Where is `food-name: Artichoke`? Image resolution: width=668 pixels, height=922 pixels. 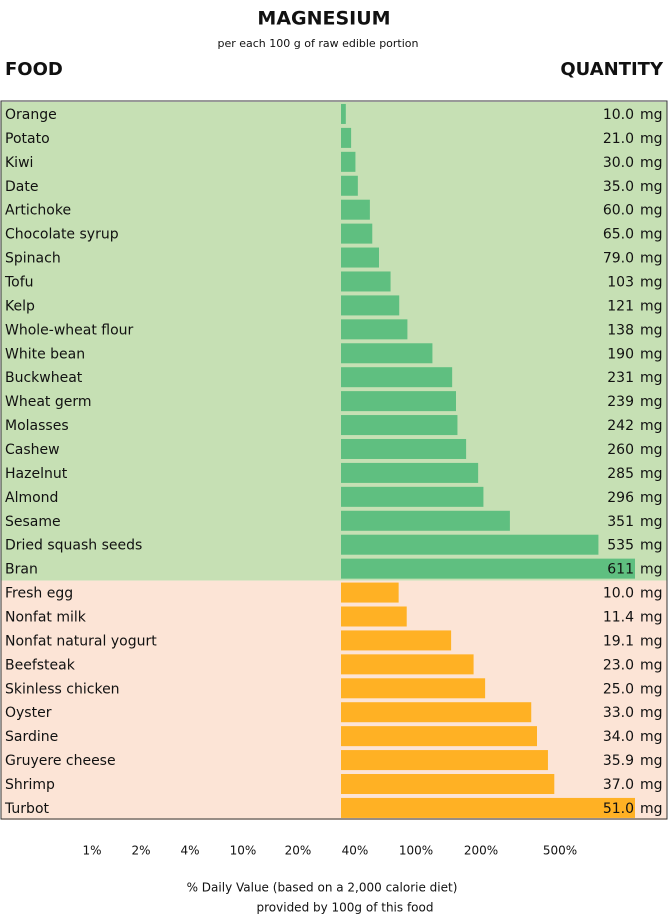 food-name: Artichoke is located at coordinates (38, 211).